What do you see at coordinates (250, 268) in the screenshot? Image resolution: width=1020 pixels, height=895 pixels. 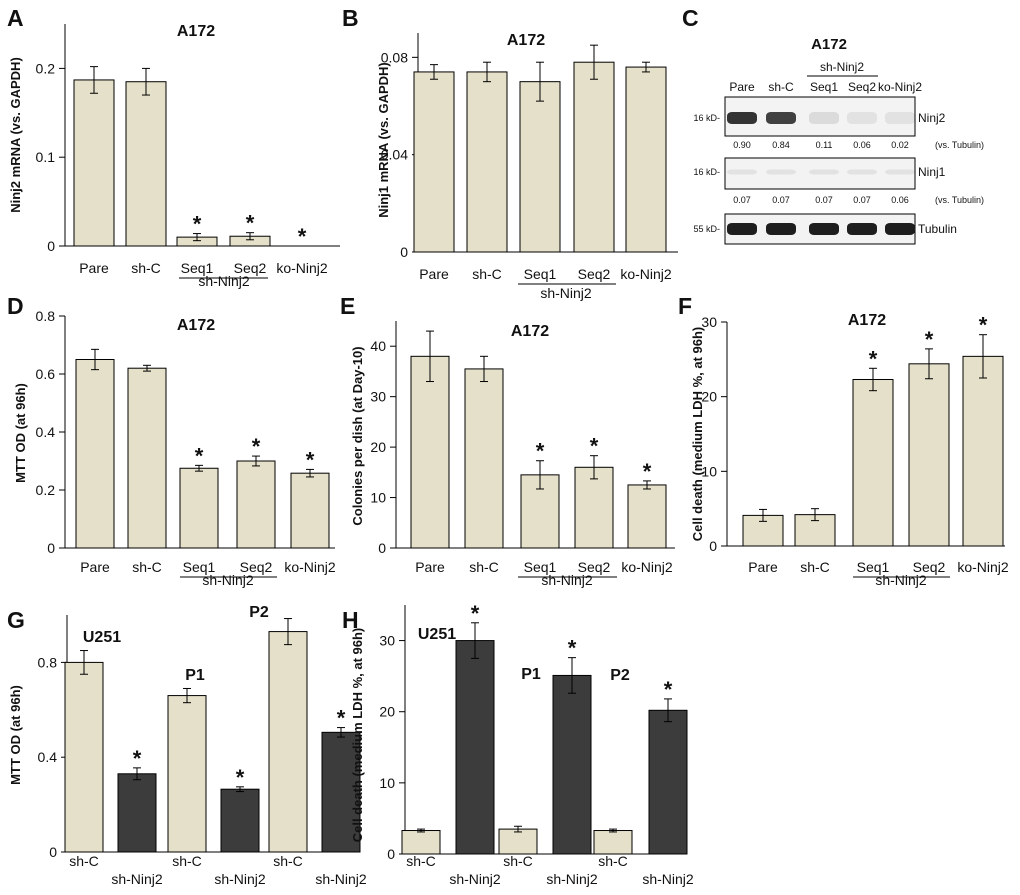 I see `x-tick-label-a: Seq2` at bounding box center [250, 268].